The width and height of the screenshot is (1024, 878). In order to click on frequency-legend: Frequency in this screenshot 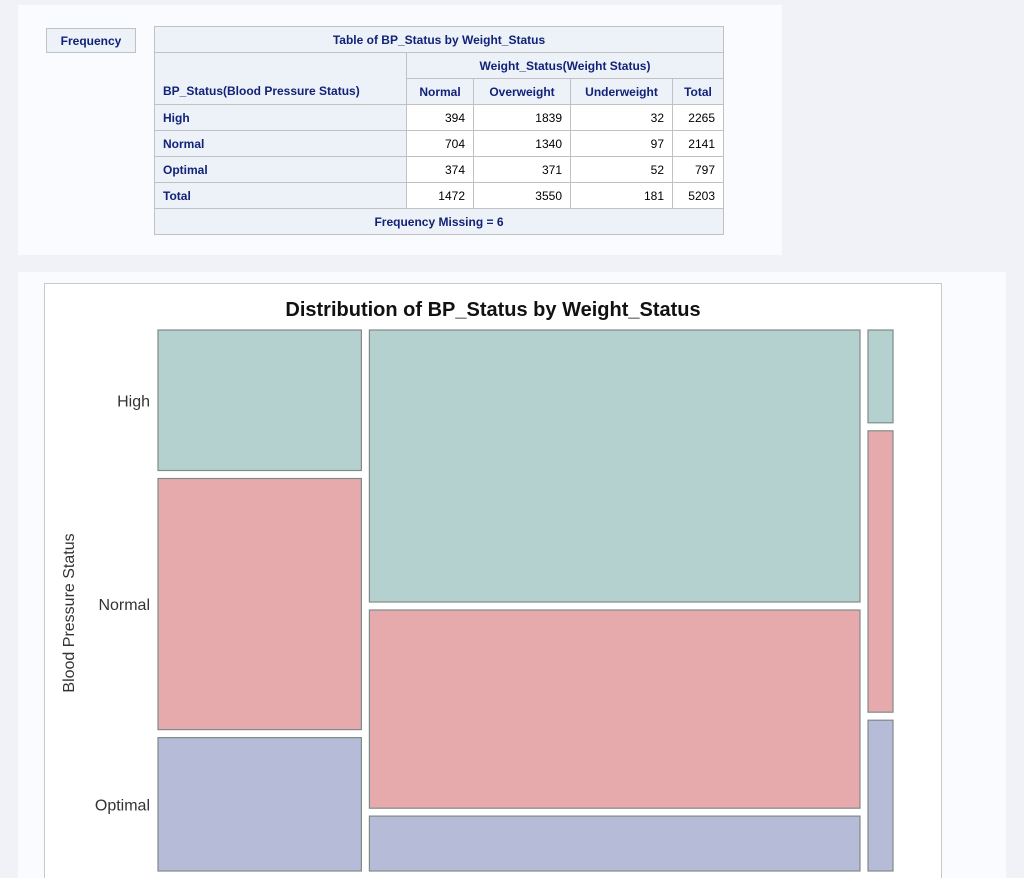, I will do `click(91, 40)`.